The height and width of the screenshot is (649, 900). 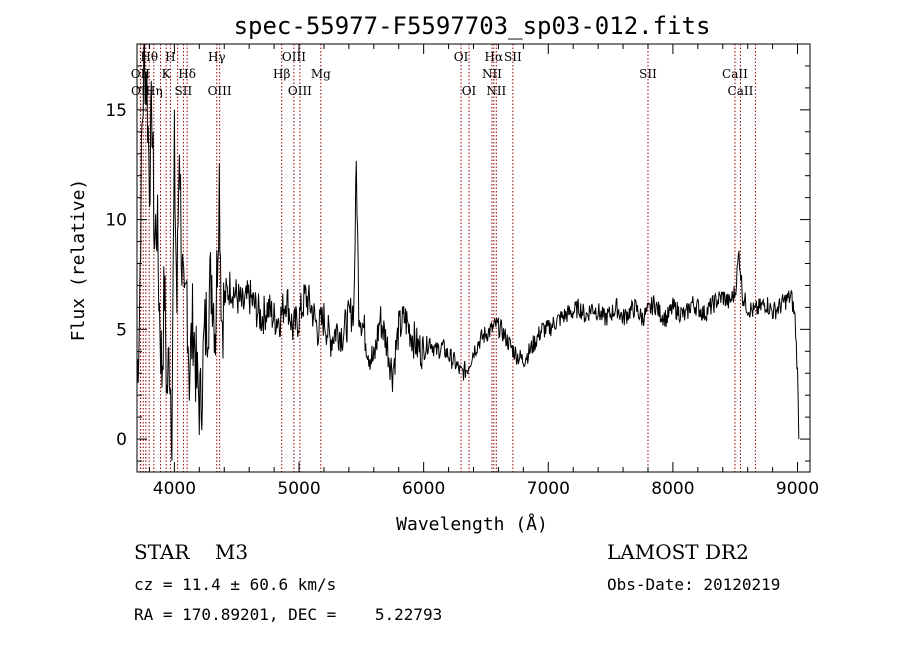 What do you see at coordinates (78, 260) in the screenshot?
I see `y-axis-label: Flux (relative)` at bounding box center [78, 260].